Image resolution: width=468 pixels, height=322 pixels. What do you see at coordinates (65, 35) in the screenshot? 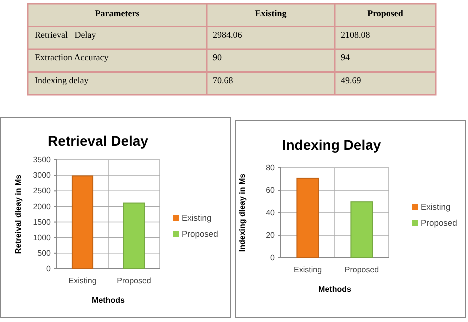
I see `category-label: Retrieval Delay` at bounding box center [65, 35].